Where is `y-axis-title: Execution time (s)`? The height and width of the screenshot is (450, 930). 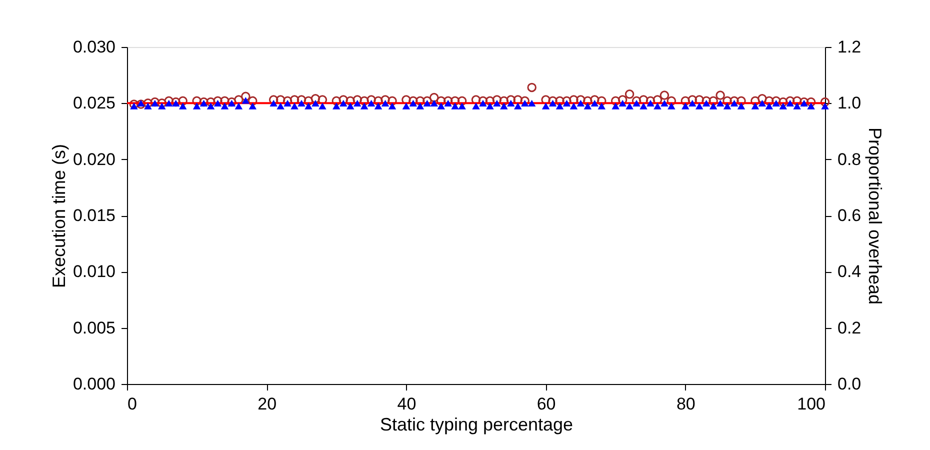
y-axis-title: Execution time (s) is located at coordinates (58, 216).